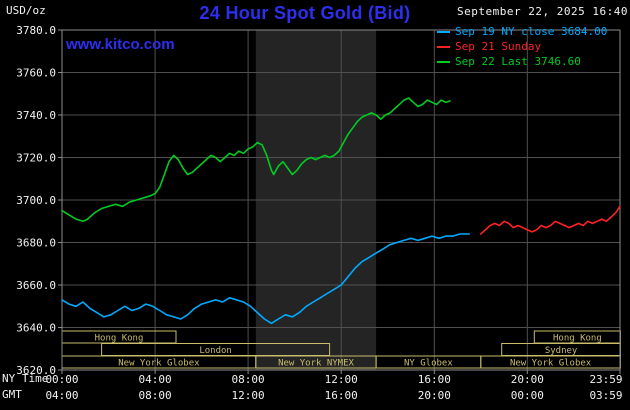  What do you see at coordinates (61, 395) in the screenshot?
I see `x-tick-label-gmt: 04:00` at bounding box center [61, 395].